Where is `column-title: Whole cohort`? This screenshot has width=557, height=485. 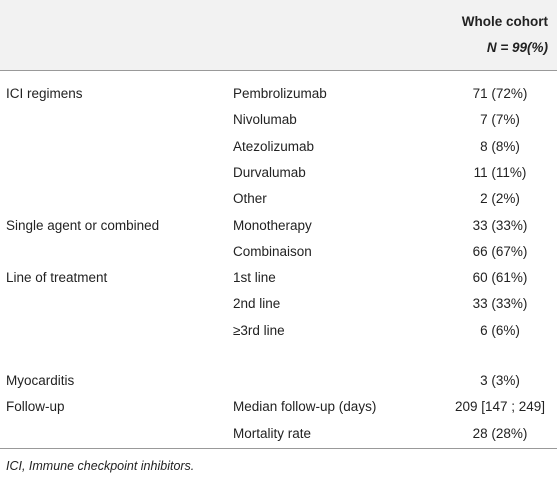 column-title: Whole cohort is located at coordinates (504, 21).